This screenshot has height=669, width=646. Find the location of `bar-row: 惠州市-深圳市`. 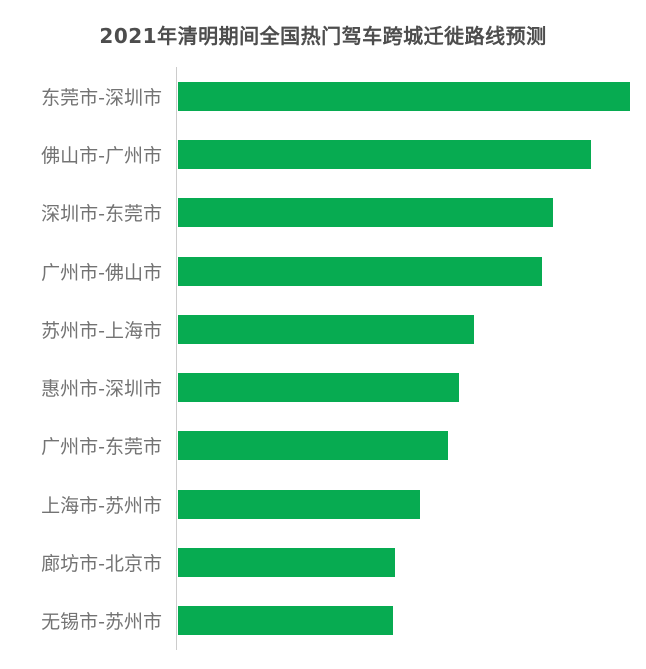

bar-row: 惠州市-深圳市 is located at coordinates (323, 387).